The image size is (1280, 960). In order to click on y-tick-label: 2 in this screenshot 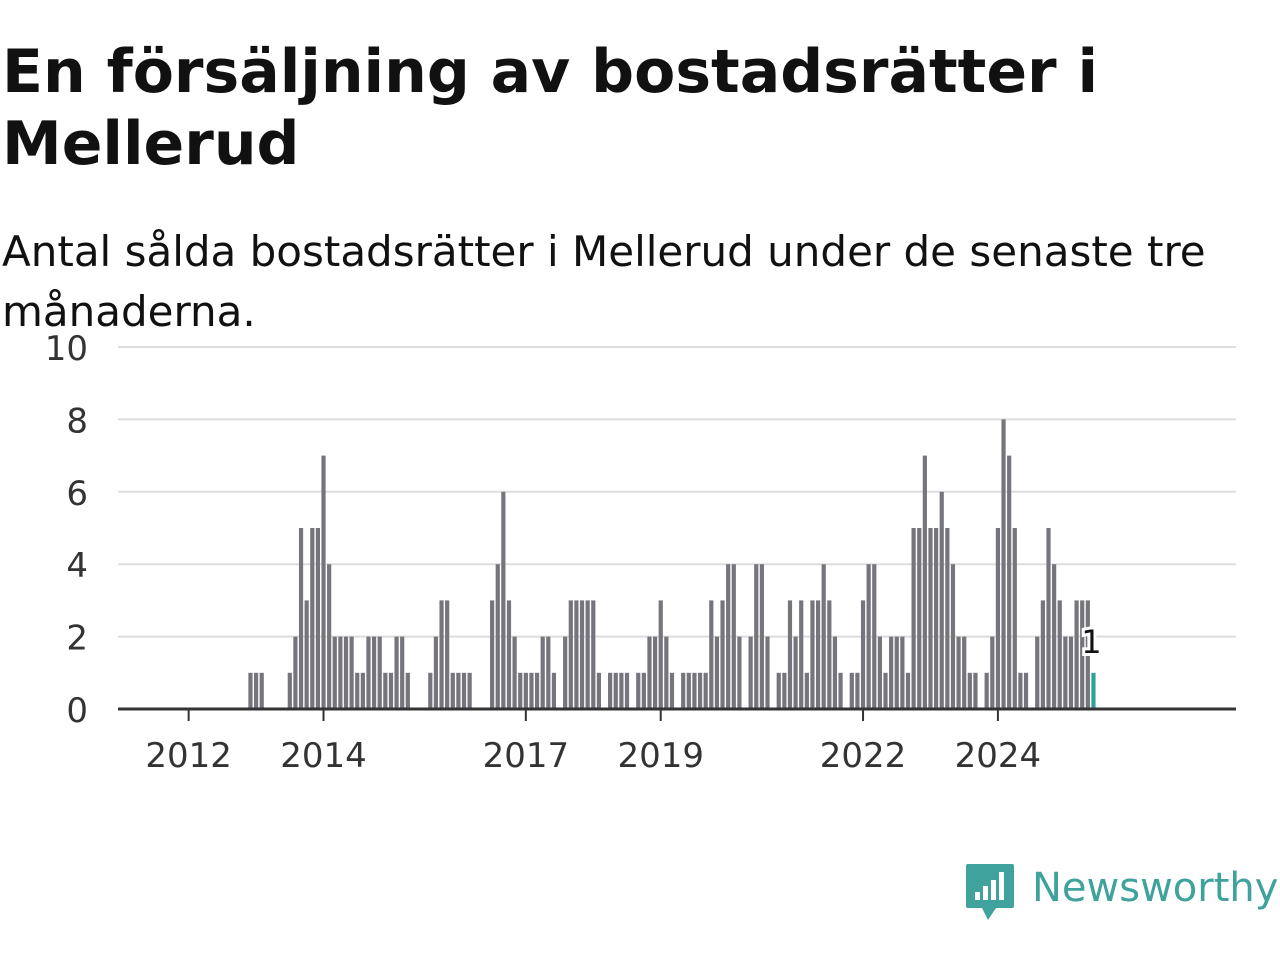, I will do `click(77, 639)`.